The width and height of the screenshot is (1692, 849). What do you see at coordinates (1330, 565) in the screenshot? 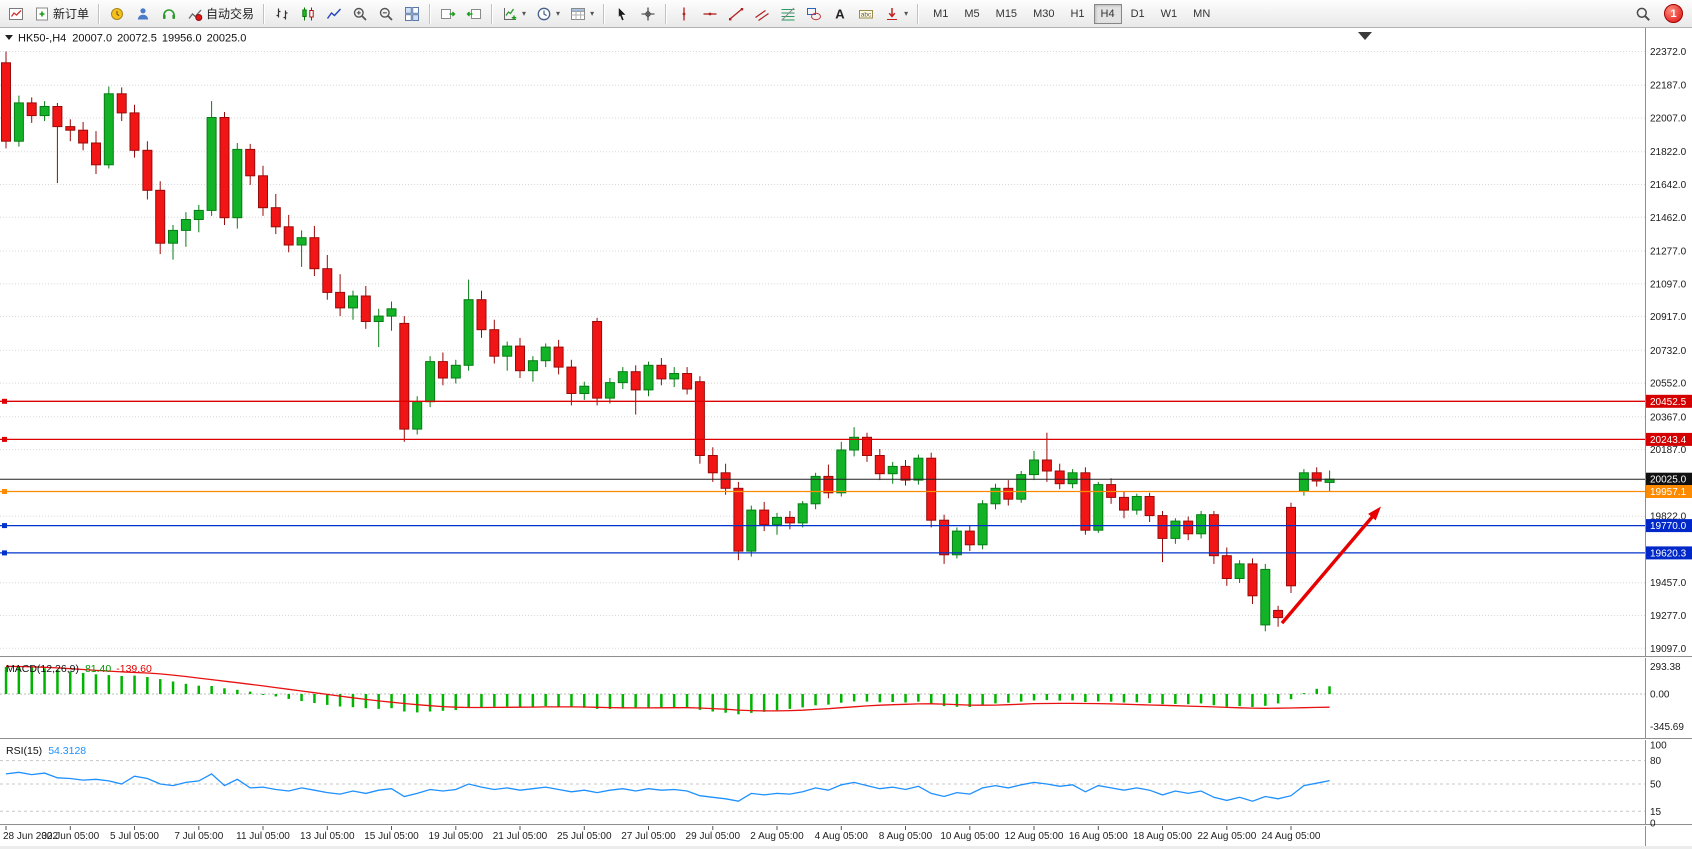
I see `trend-arrow-annotation` at bounding box center [1330, 565].